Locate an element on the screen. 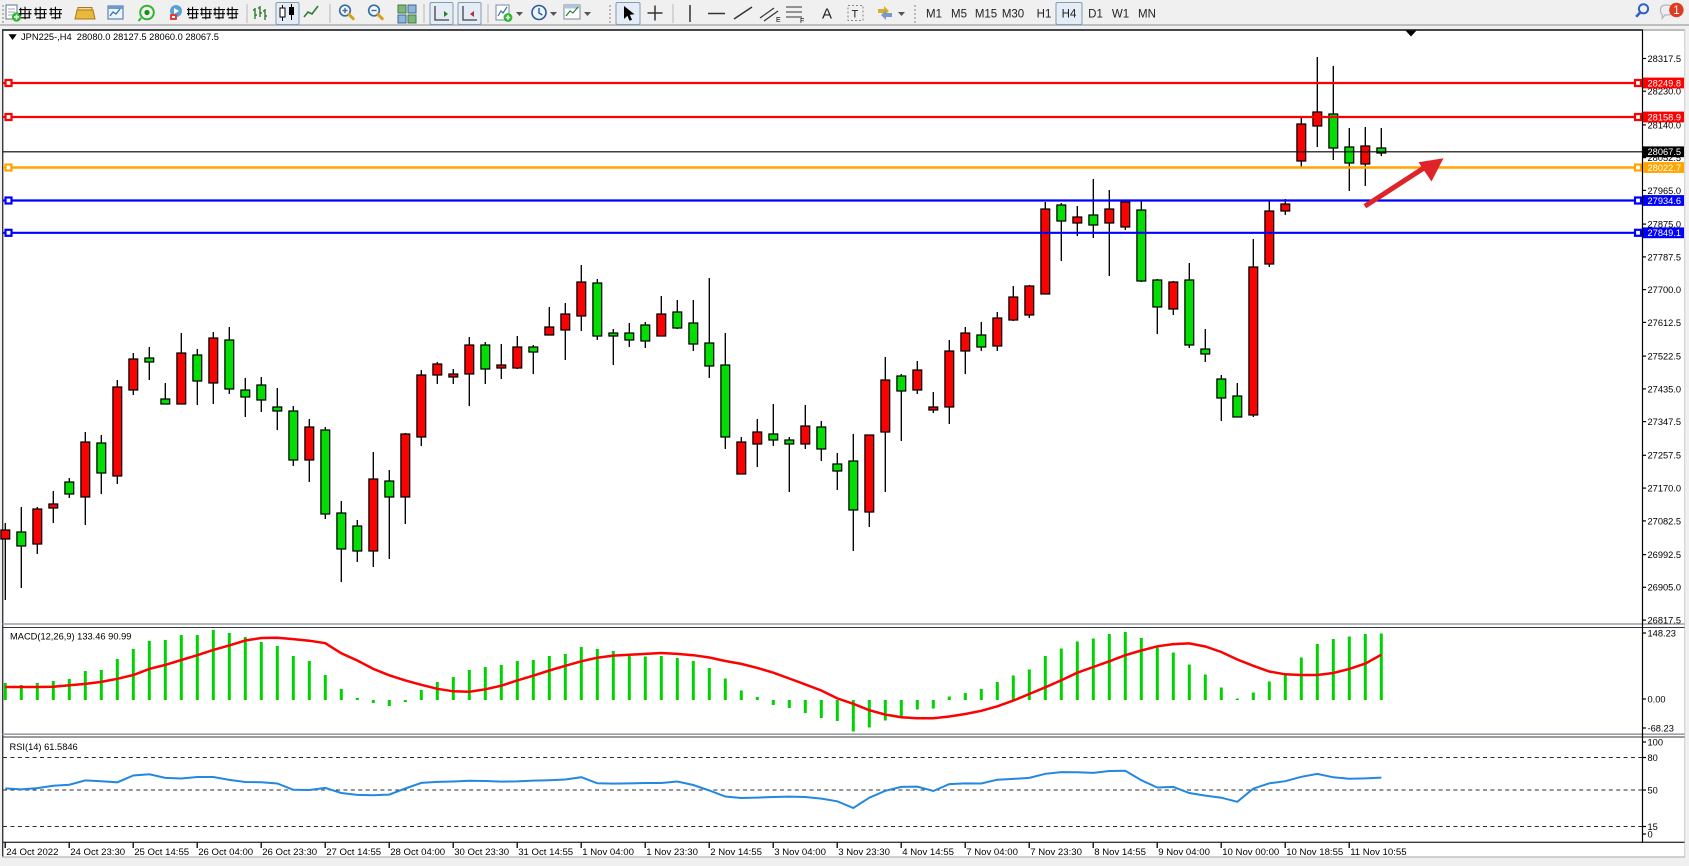  svg-text: H4 is located at coordinates (1069, 15).